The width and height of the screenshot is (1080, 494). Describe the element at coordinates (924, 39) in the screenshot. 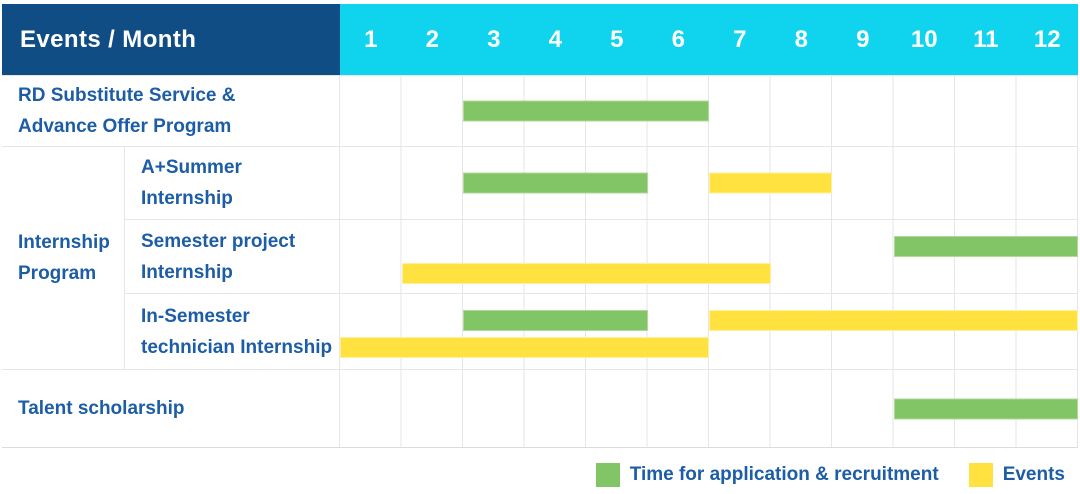

I see `month-header-10: 10` at that location.